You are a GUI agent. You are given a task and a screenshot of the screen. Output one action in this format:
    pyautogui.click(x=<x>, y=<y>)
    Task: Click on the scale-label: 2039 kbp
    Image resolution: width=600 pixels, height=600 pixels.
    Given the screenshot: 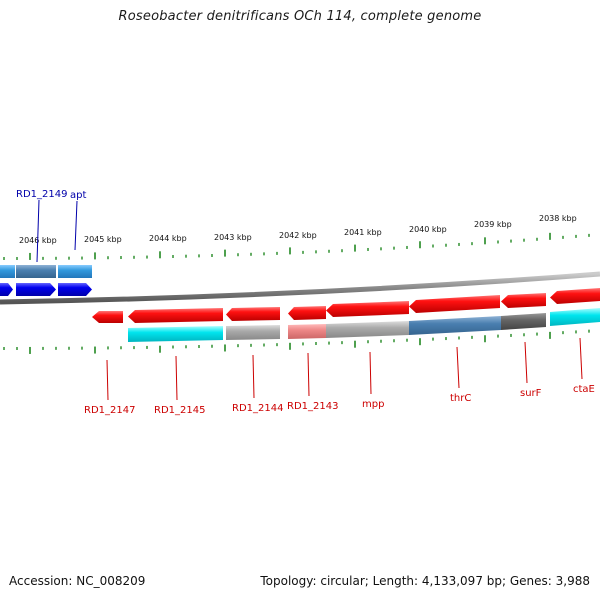 What is the action you would take?
    pyautogui.click(x=493, y=224)
    